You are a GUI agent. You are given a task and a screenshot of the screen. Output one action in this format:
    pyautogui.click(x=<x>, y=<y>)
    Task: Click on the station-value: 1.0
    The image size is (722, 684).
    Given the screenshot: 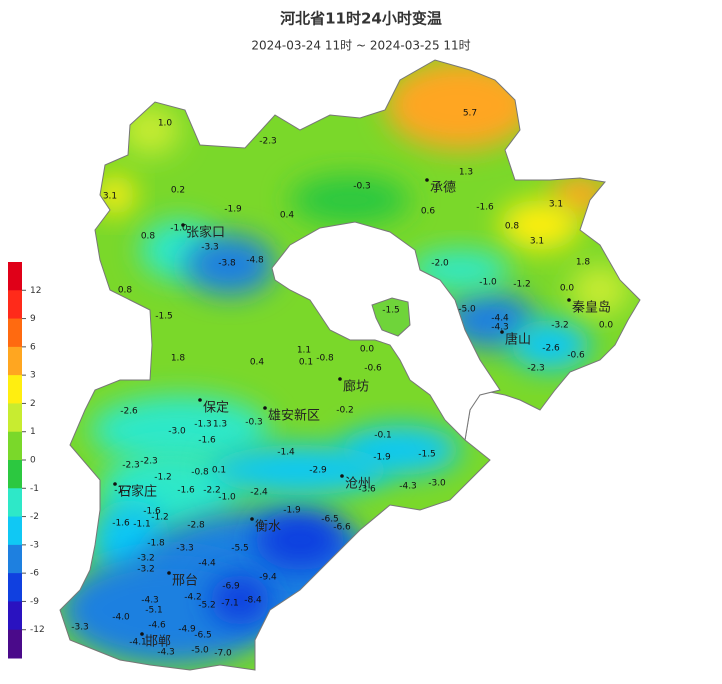 What is the action you would take?
    pyautogui.click(x=165, y=124)
    